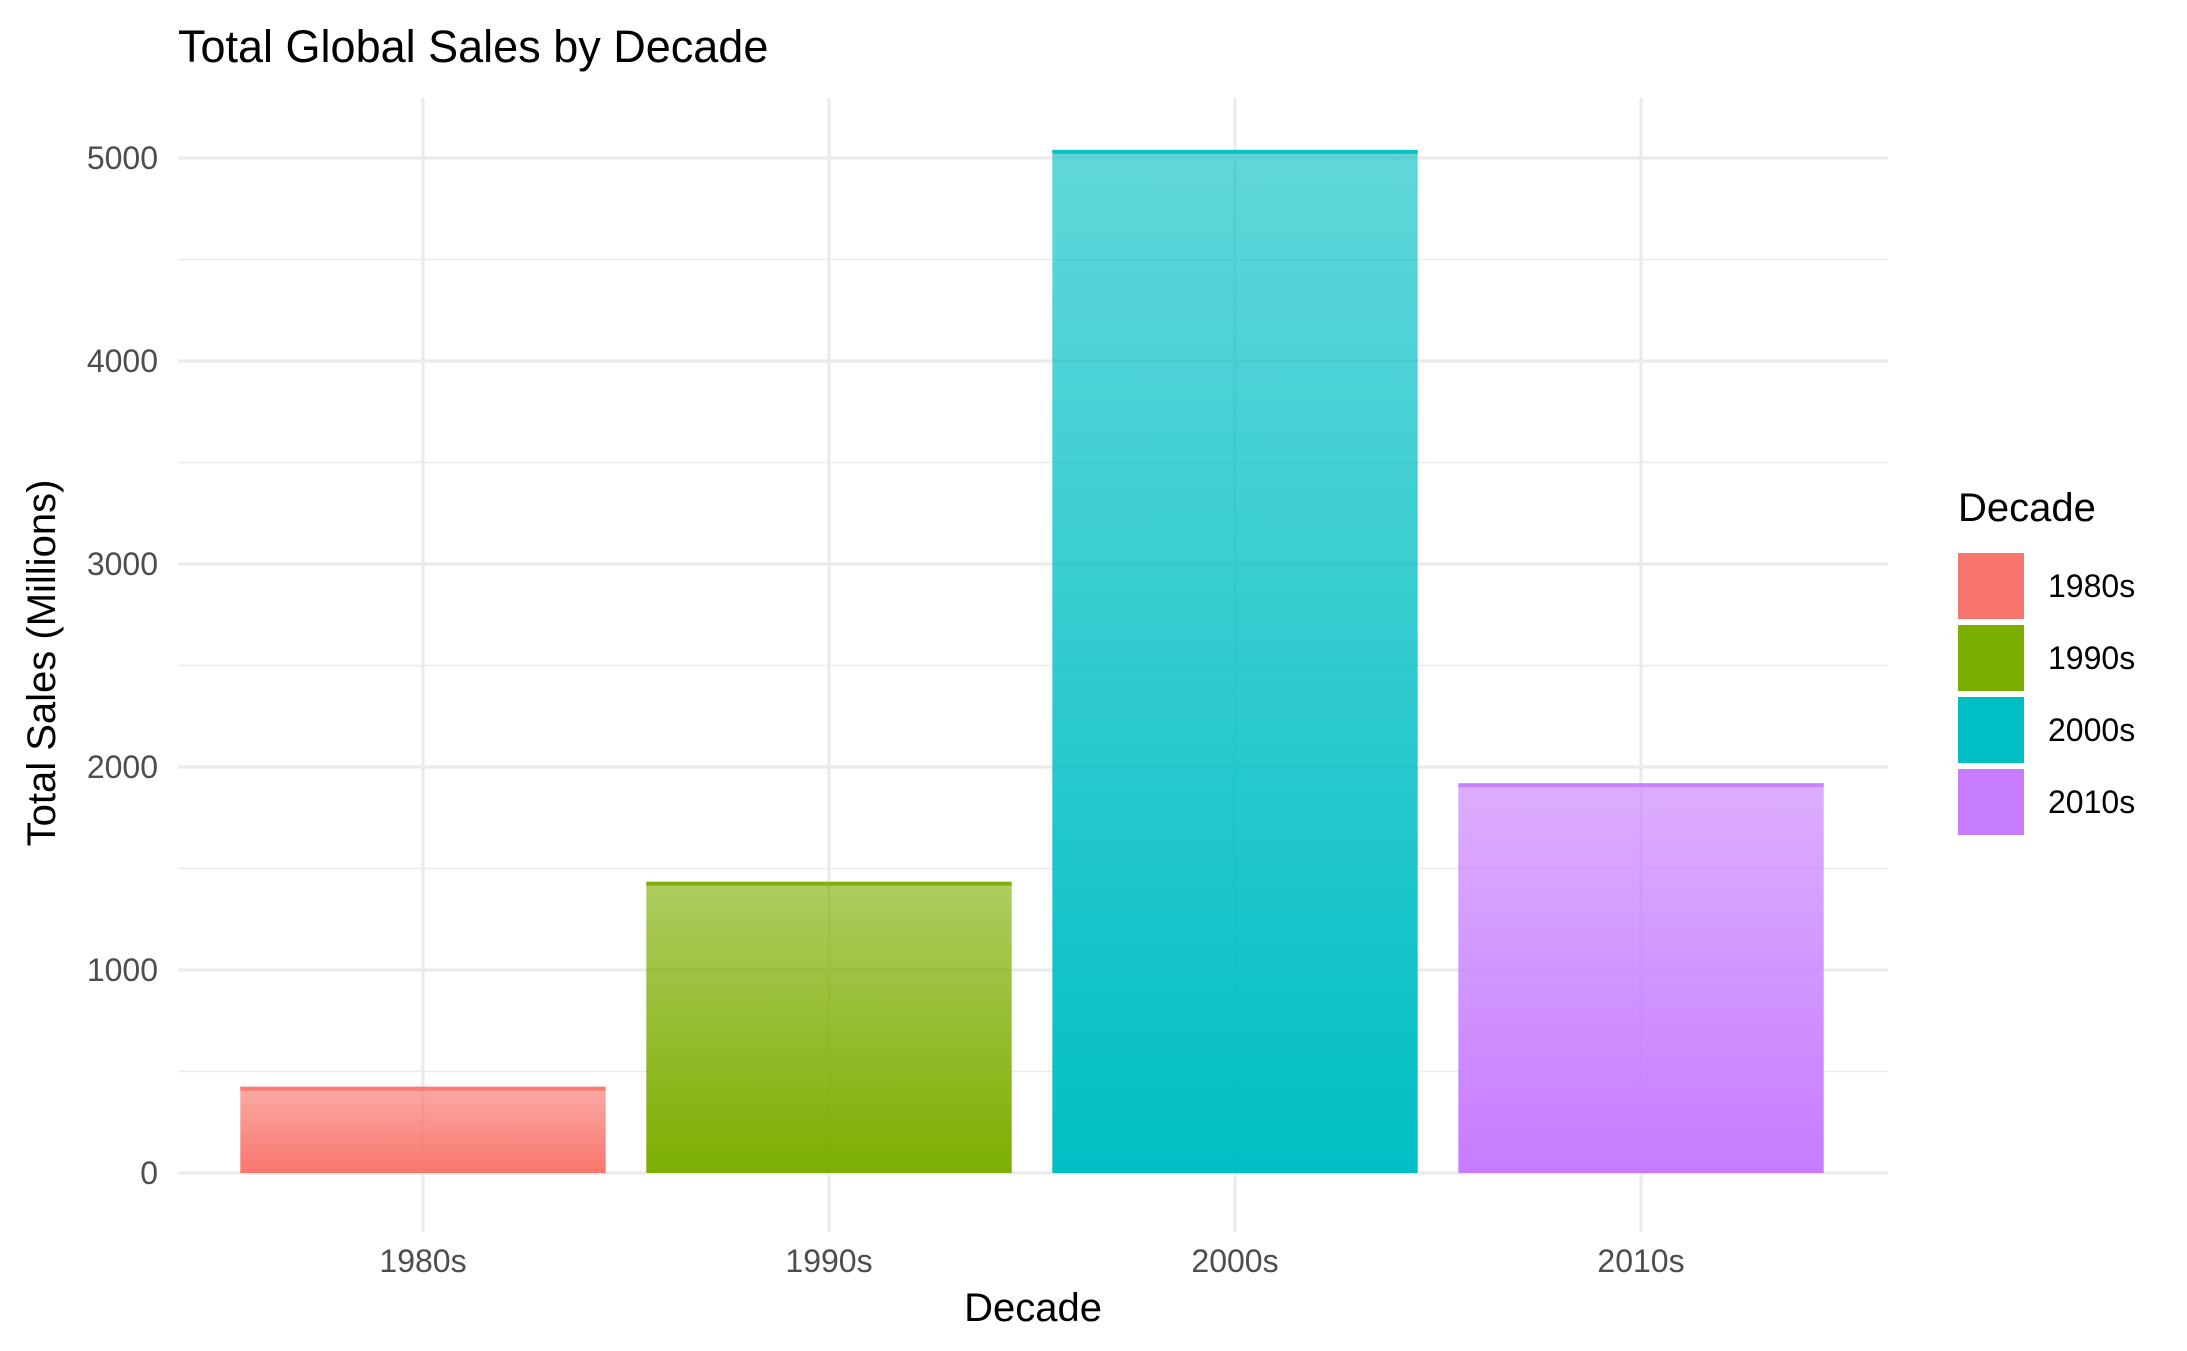  Describe the element at coordinates (828, 1261) in the screenshot. I see `x-tick-label: 1990s` at that location.